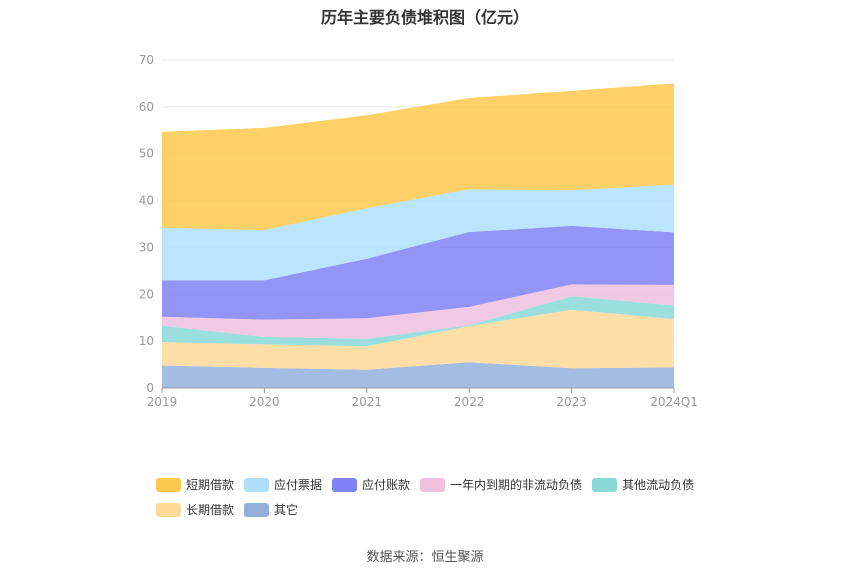 The width and height of the screenshot is (850, 575). Describe the element at coordinates (674, 402) in the screenshot. I see `x-tick-label: 2024Q1` at that location.